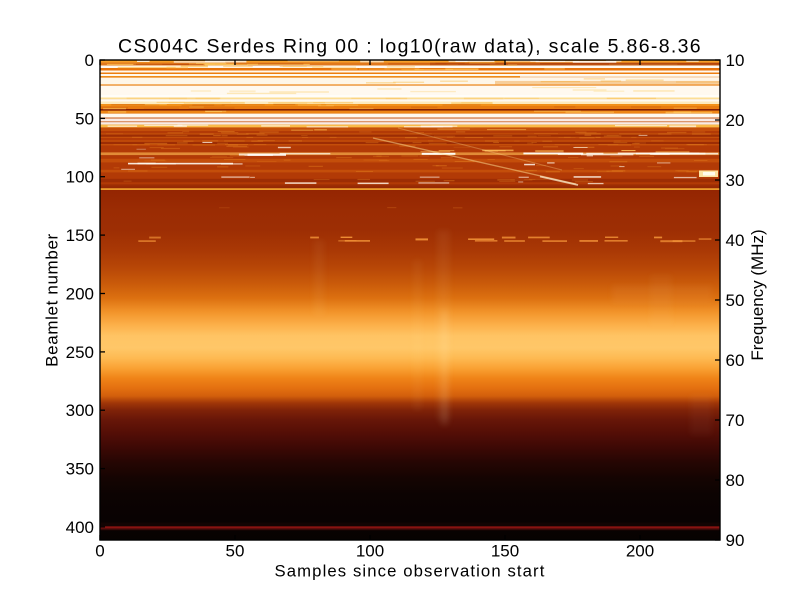  Describe the element at coordinates (735, 180) in the screenshot. I see `svg-text: 30` at that location.